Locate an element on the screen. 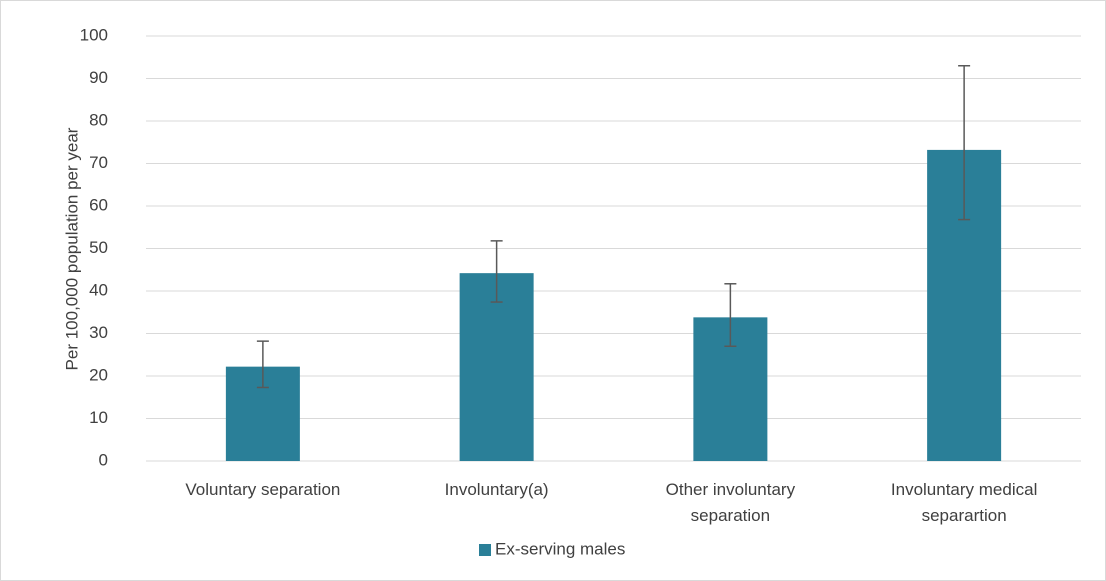 This screenshot has height=581, width=1106. y-tick-label: 60 is located at coordinates (98, 204).